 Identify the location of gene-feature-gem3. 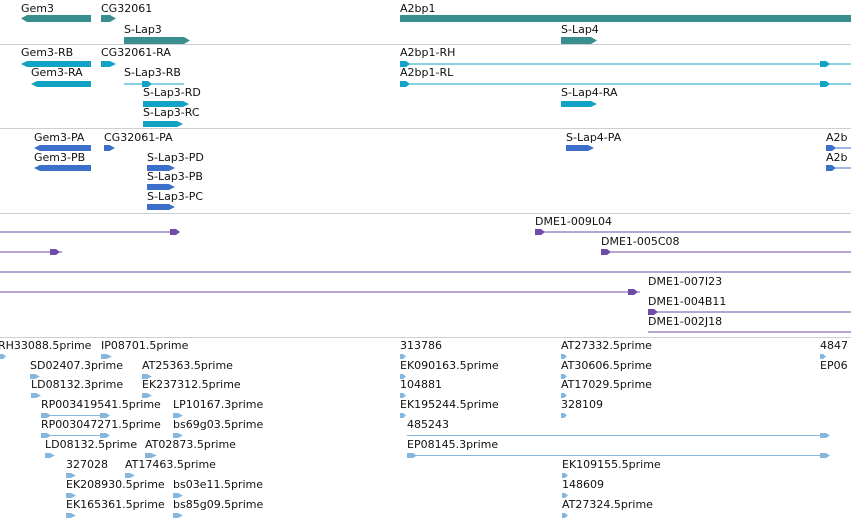
(56, 18).